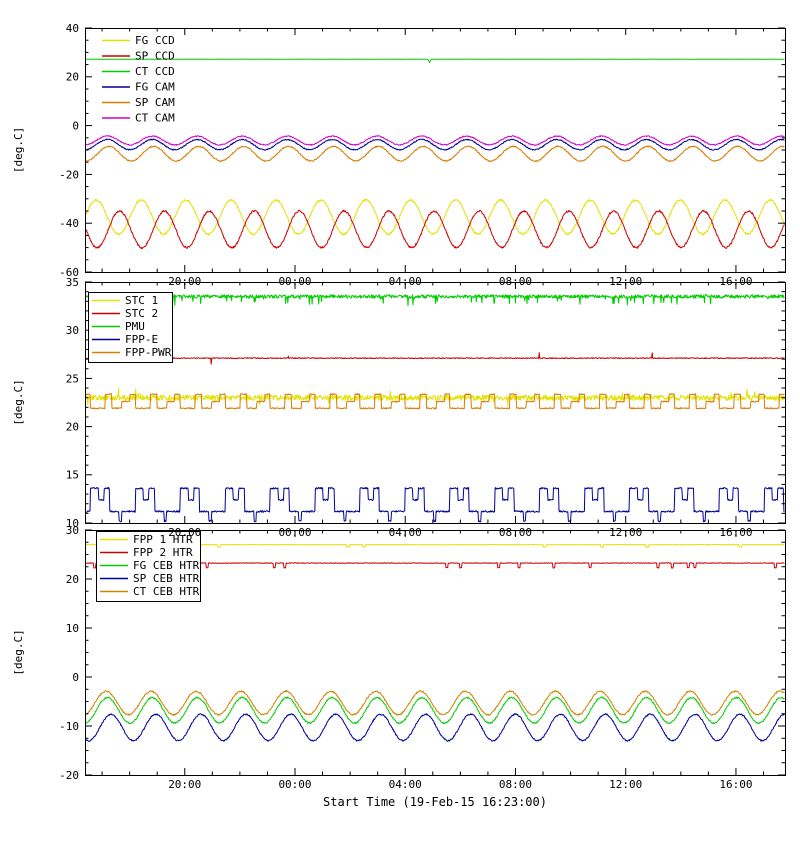 This screenshot has width=800, height=850. I want to click on series-pmu, so click(435, 300).